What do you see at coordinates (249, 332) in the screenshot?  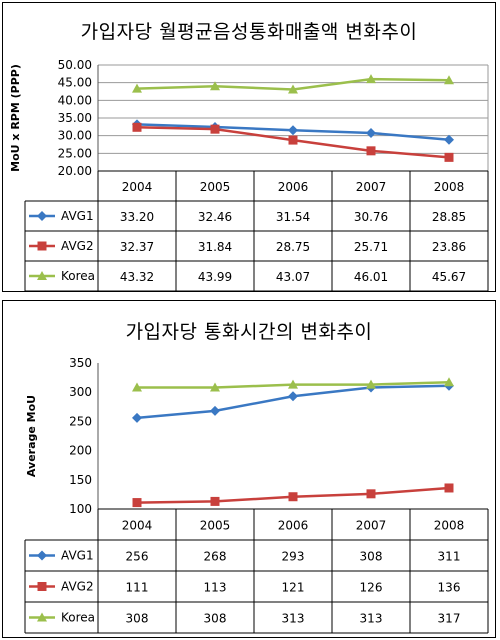 I see `chart-title: 가입자당 통화시간의 변화추이` at bounding box center [249, 332].